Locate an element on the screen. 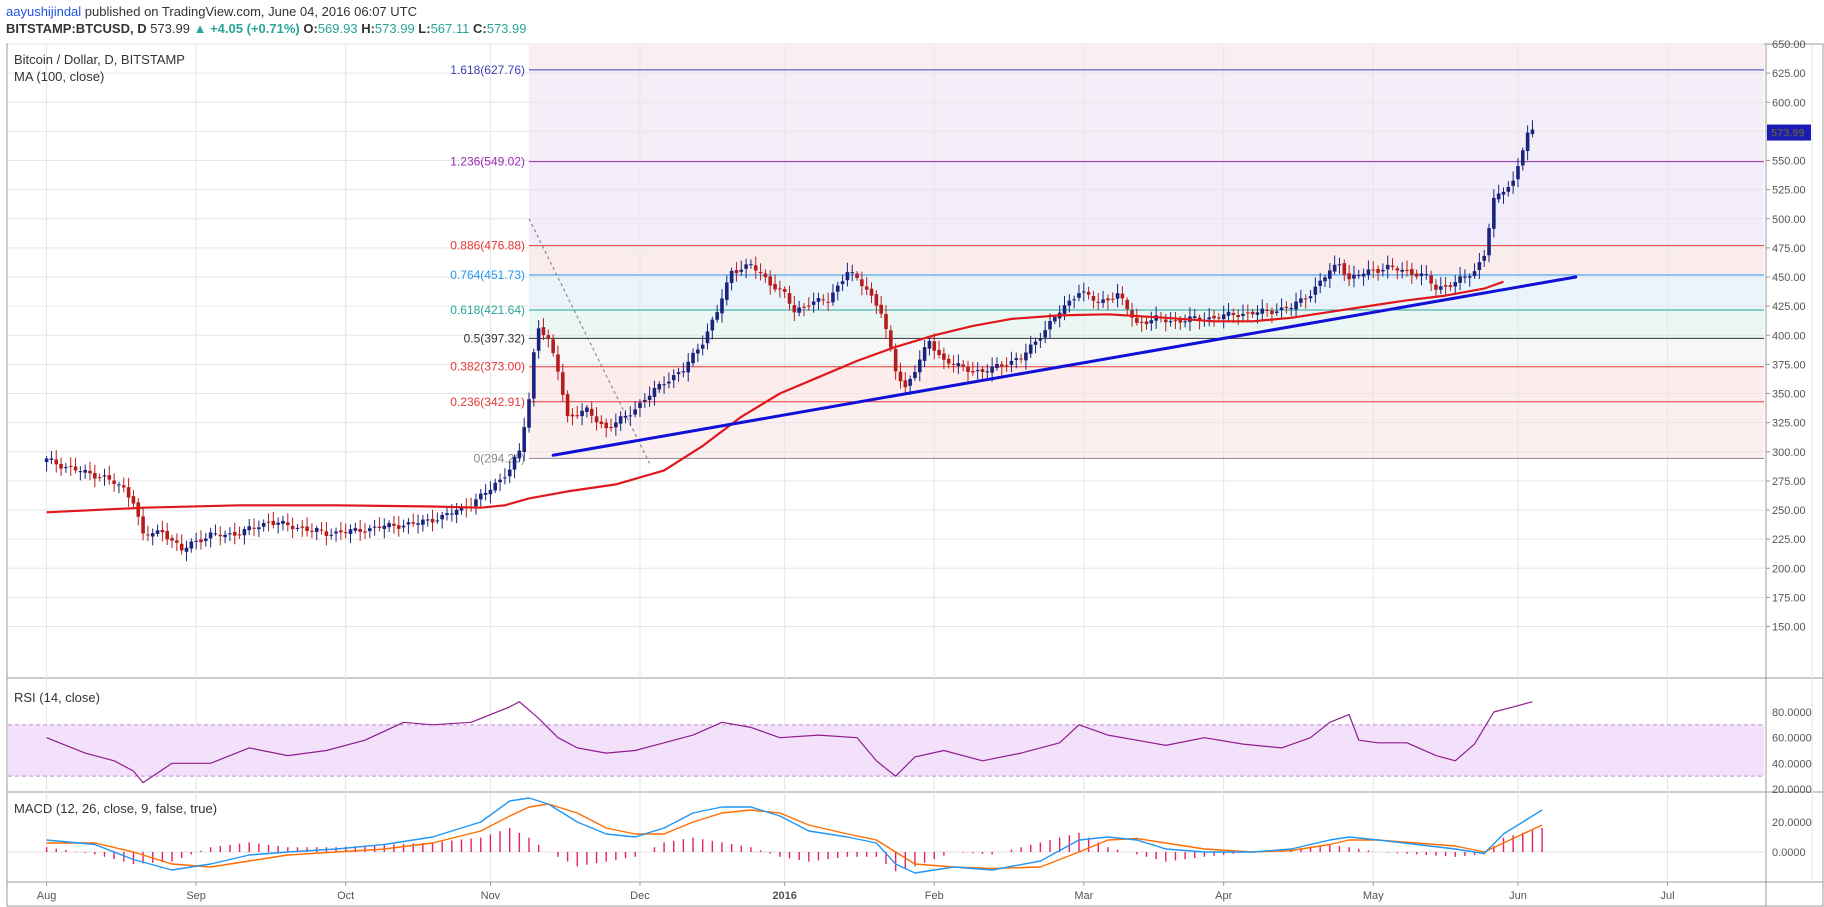 This screenshot has width=1824, height=907. time-axis-label: Aug is located at coordinates (47, 896).